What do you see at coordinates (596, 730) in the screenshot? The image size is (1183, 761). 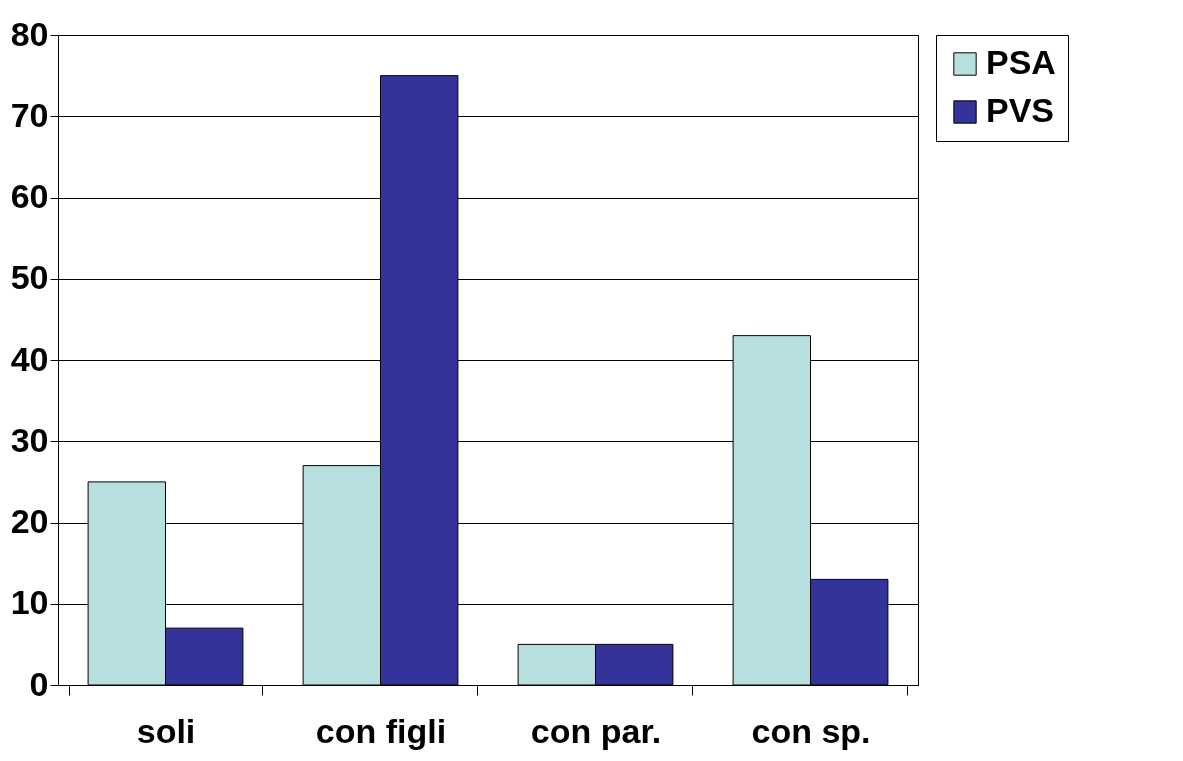 I see `x-tick-label: con par.` at bounding box center [596, 730].